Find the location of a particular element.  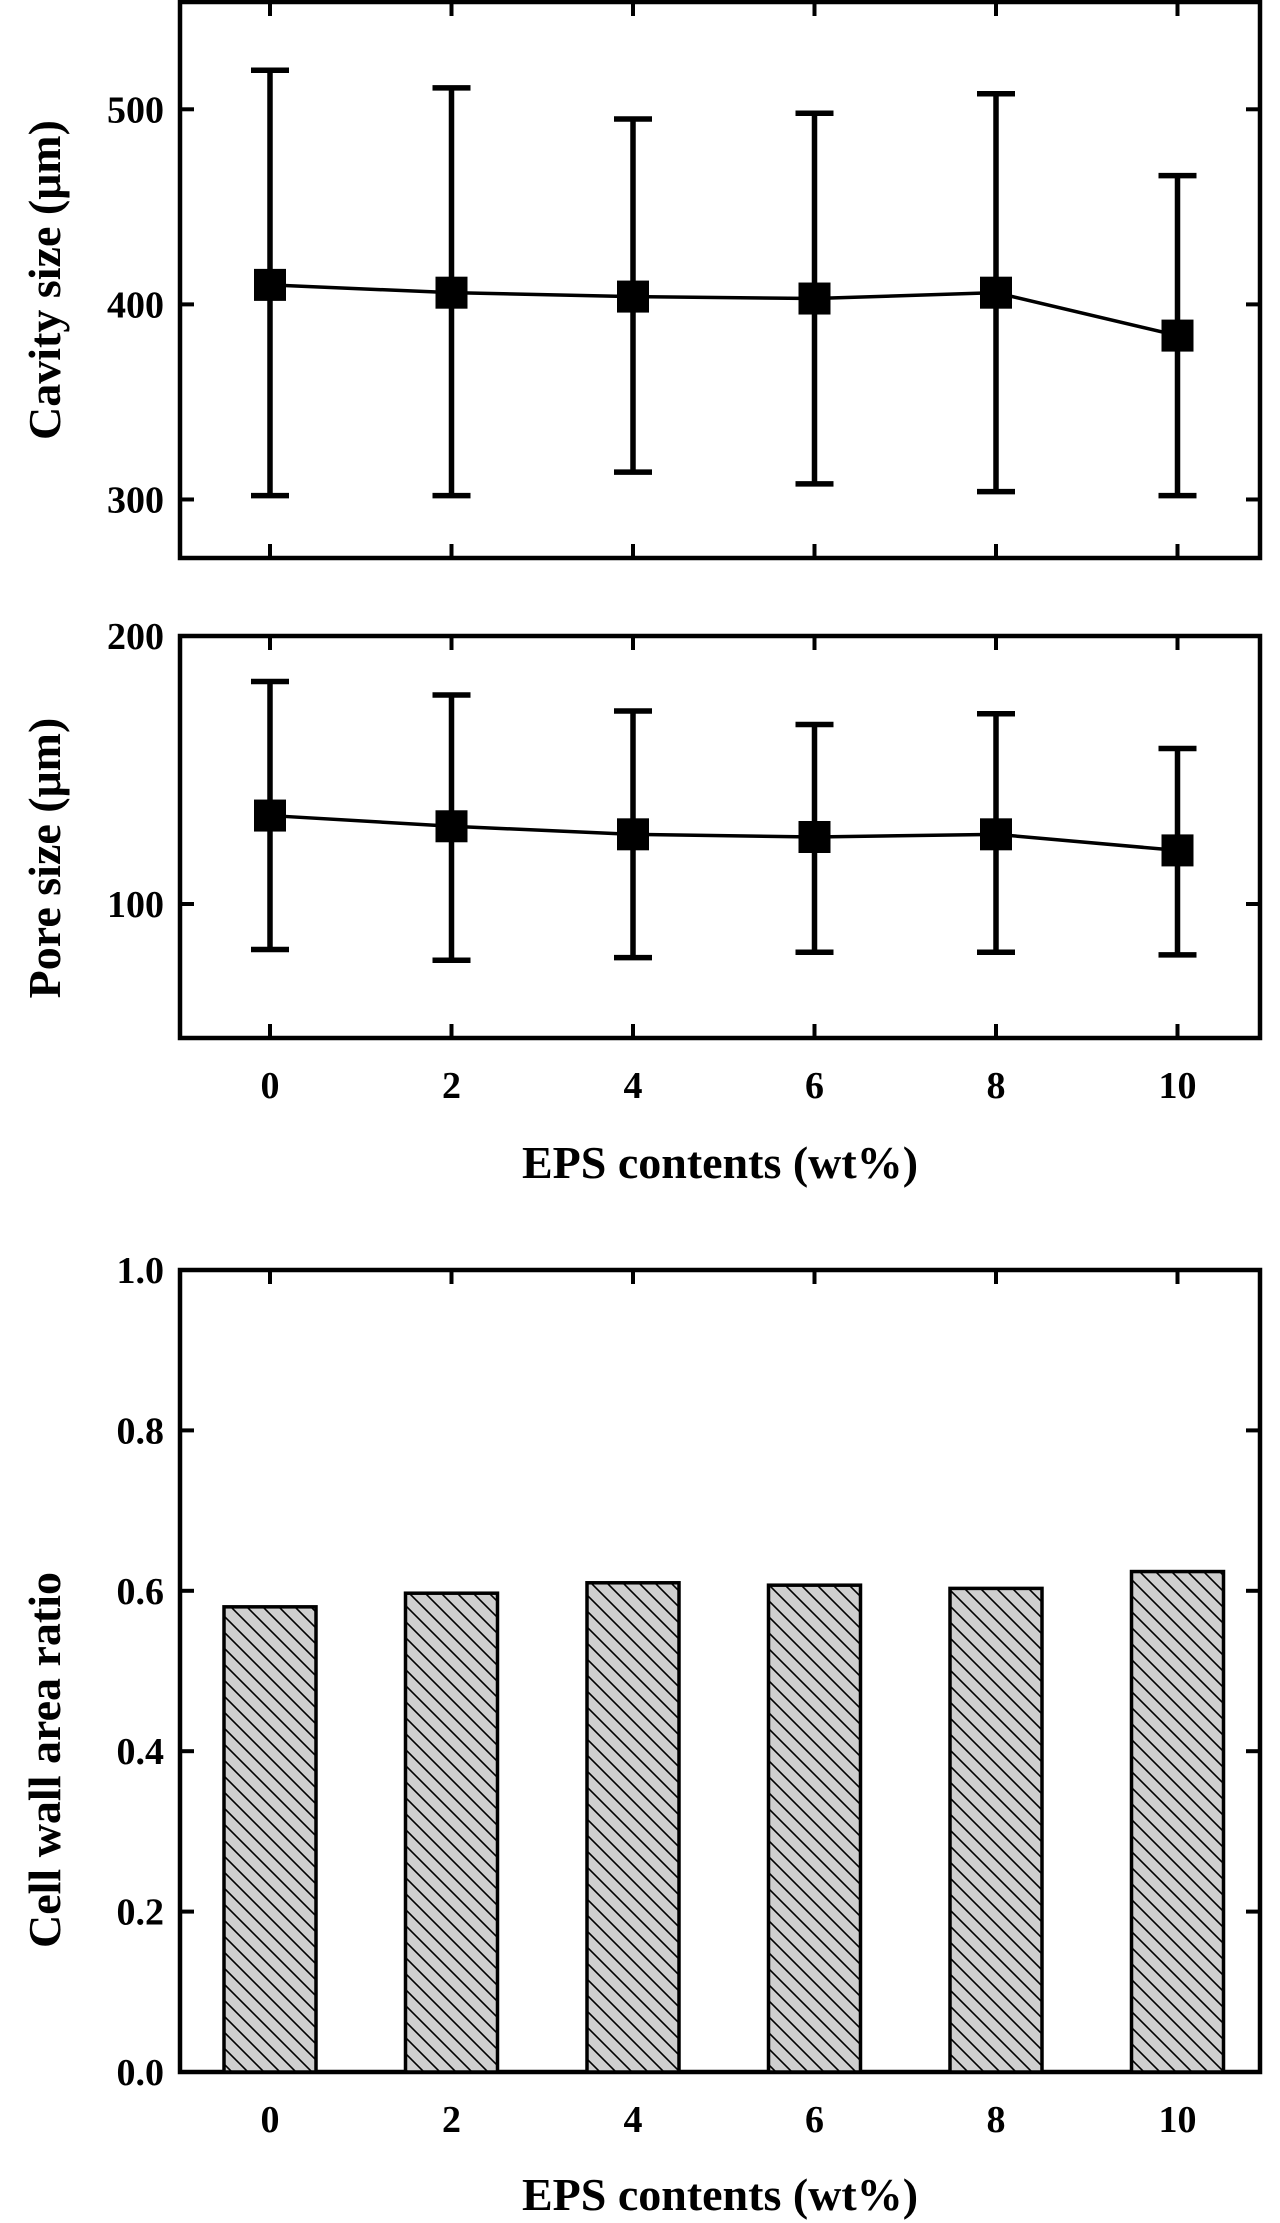

cell-wall-x-tick-label: 2 is located at coordinates (451, 2120).